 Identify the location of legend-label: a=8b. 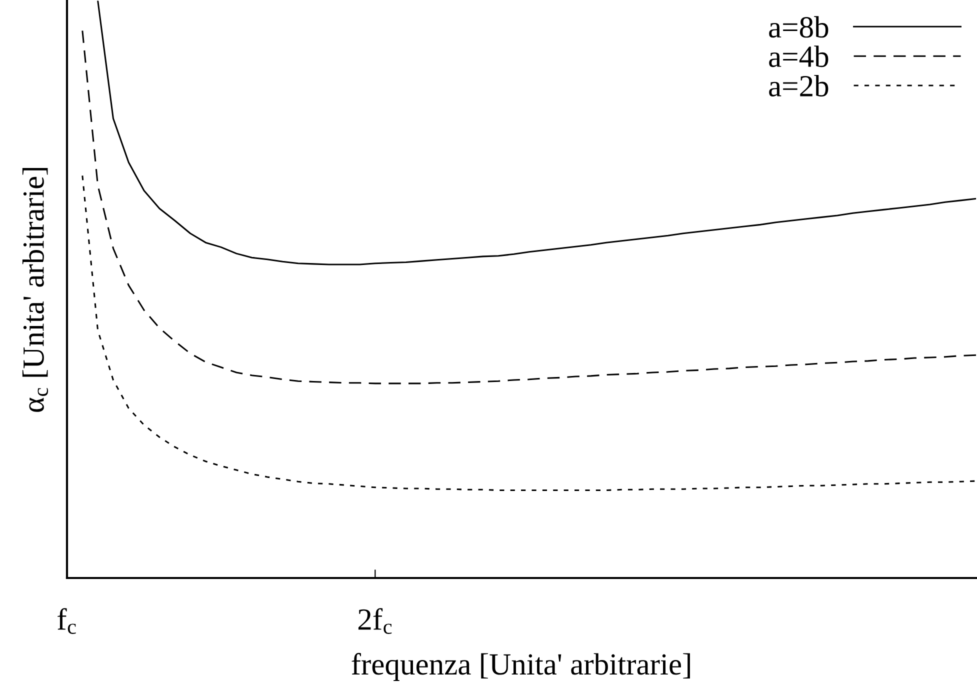
(798, 27).